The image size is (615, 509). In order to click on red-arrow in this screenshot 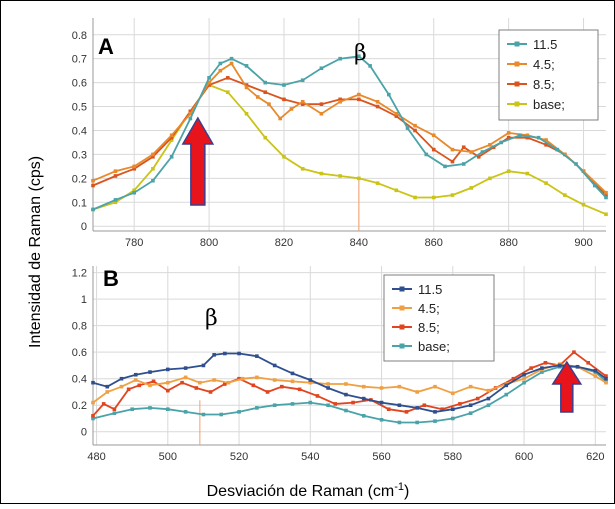, I will do `click(198, 161)`.